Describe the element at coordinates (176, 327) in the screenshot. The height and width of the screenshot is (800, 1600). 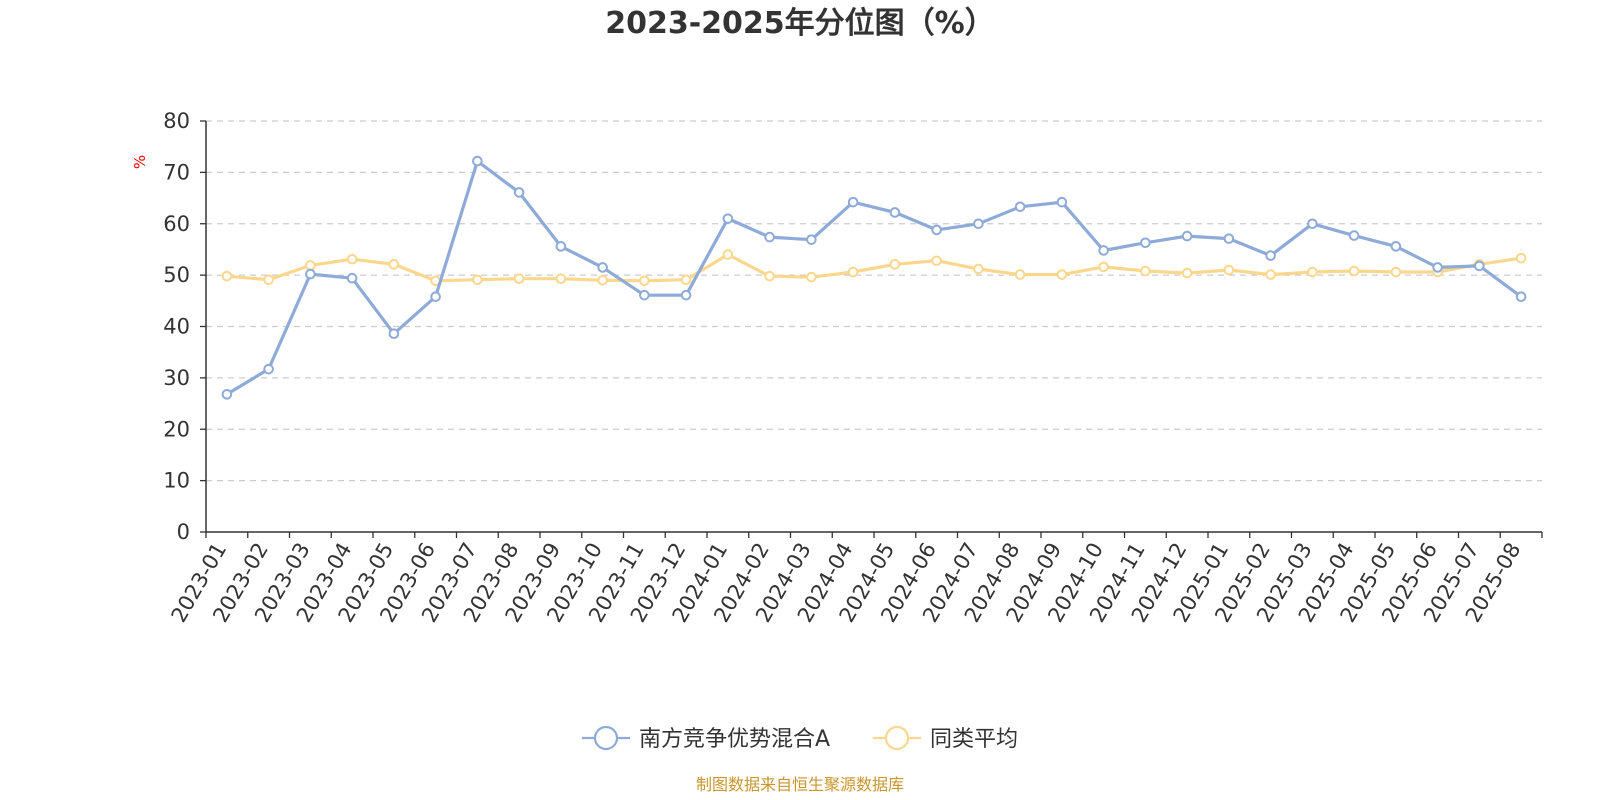
I see `y-tick-label: 40` at that location.